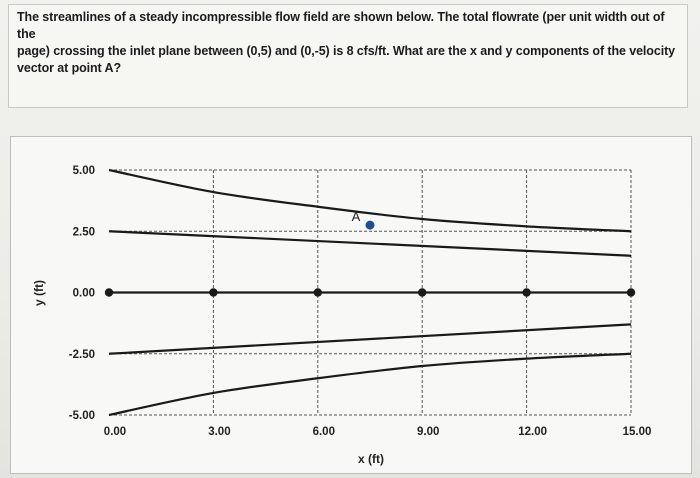 This screenshot has width=700, height=478. I want to click on x-tick-label-4: 12.00, so click(532, 432).